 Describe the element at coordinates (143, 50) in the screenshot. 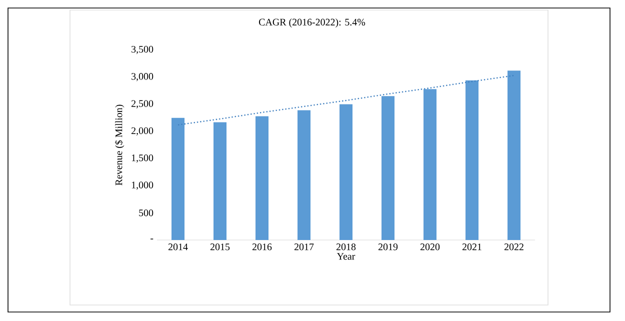

I see `y-tick-label: 3,500` at that location.